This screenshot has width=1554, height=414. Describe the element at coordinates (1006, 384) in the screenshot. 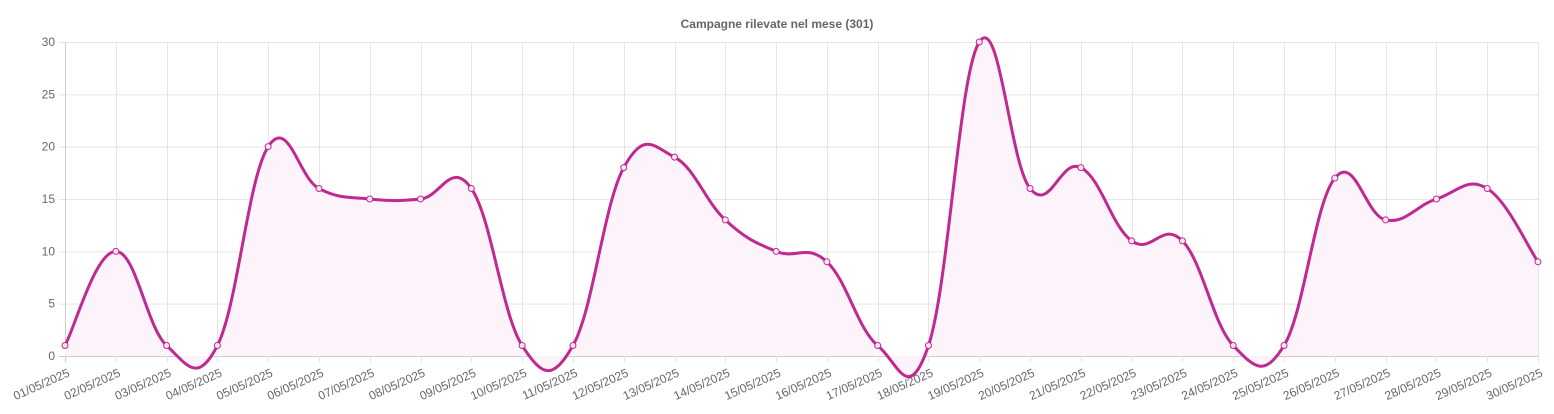

I see `x-tick-label: 20/05/2025` at that location.